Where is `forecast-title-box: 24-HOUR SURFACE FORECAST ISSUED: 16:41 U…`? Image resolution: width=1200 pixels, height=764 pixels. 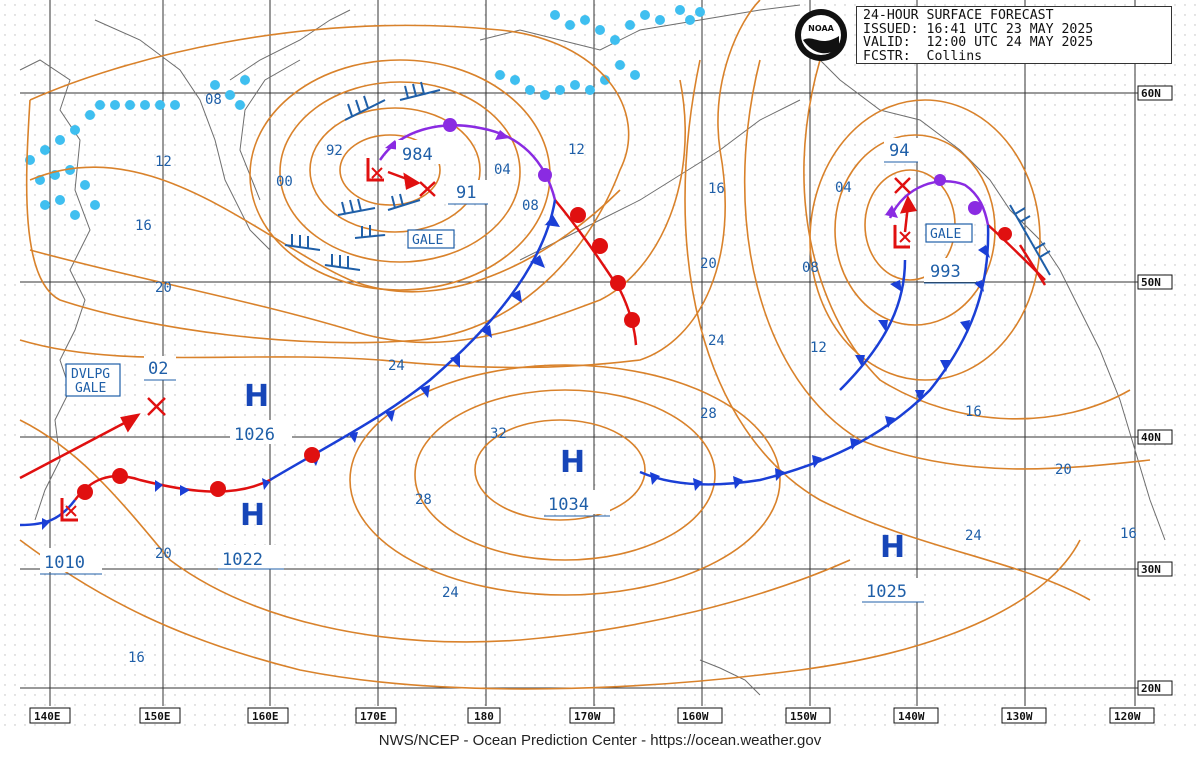 forecast-title-box: 24-HOUR SURFACE FORECAST ISSUED: 16:41 U… is located at coordinates (1014, 35).